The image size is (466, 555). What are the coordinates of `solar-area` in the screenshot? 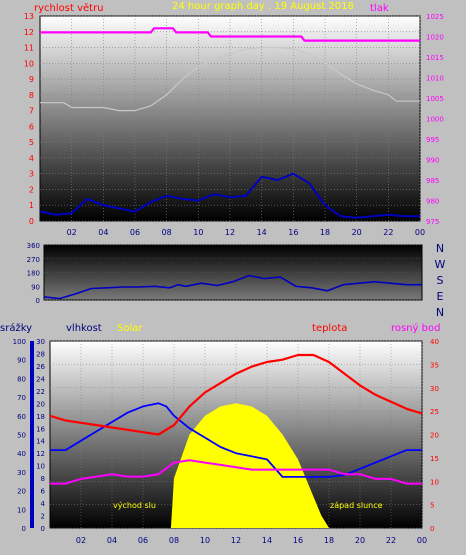 It's located at (249, 465).